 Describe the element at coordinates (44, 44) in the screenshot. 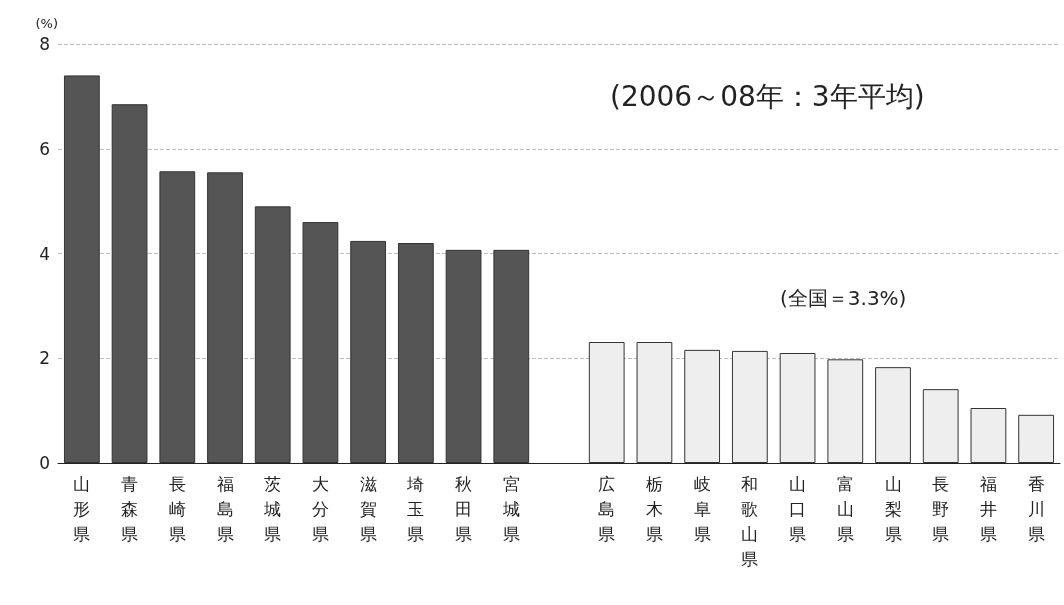

I see `y-tick-label: 8` at that location.